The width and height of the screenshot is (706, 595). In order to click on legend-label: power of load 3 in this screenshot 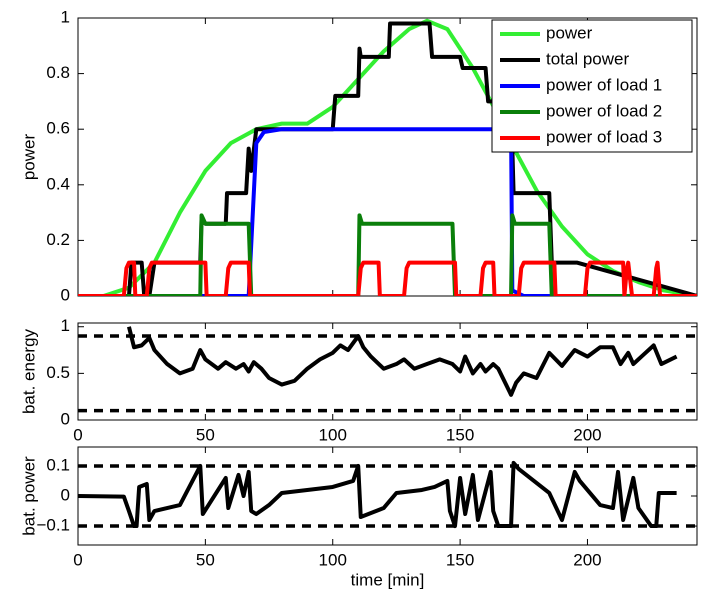, I will do `click(604, 136)`.